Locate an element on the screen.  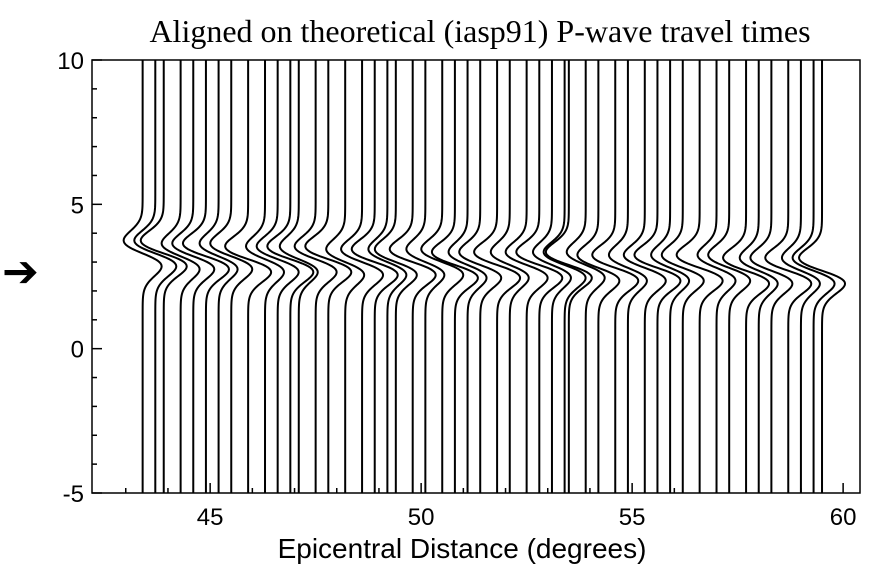
x-tick-label: 45 is located at coordinates (210, 517).